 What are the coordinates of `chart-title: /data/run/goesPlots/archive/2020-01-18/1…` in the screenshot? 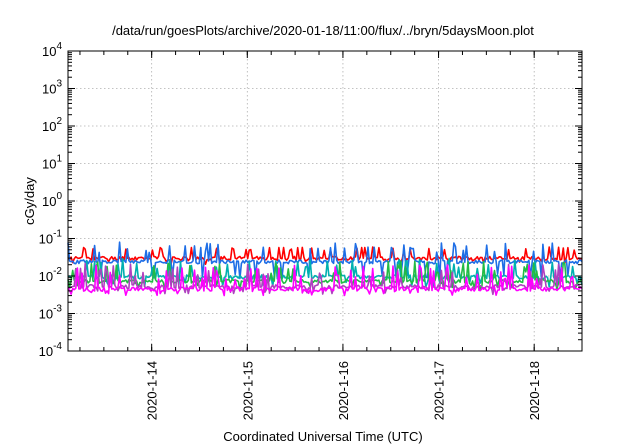 It's located at (323, 30).